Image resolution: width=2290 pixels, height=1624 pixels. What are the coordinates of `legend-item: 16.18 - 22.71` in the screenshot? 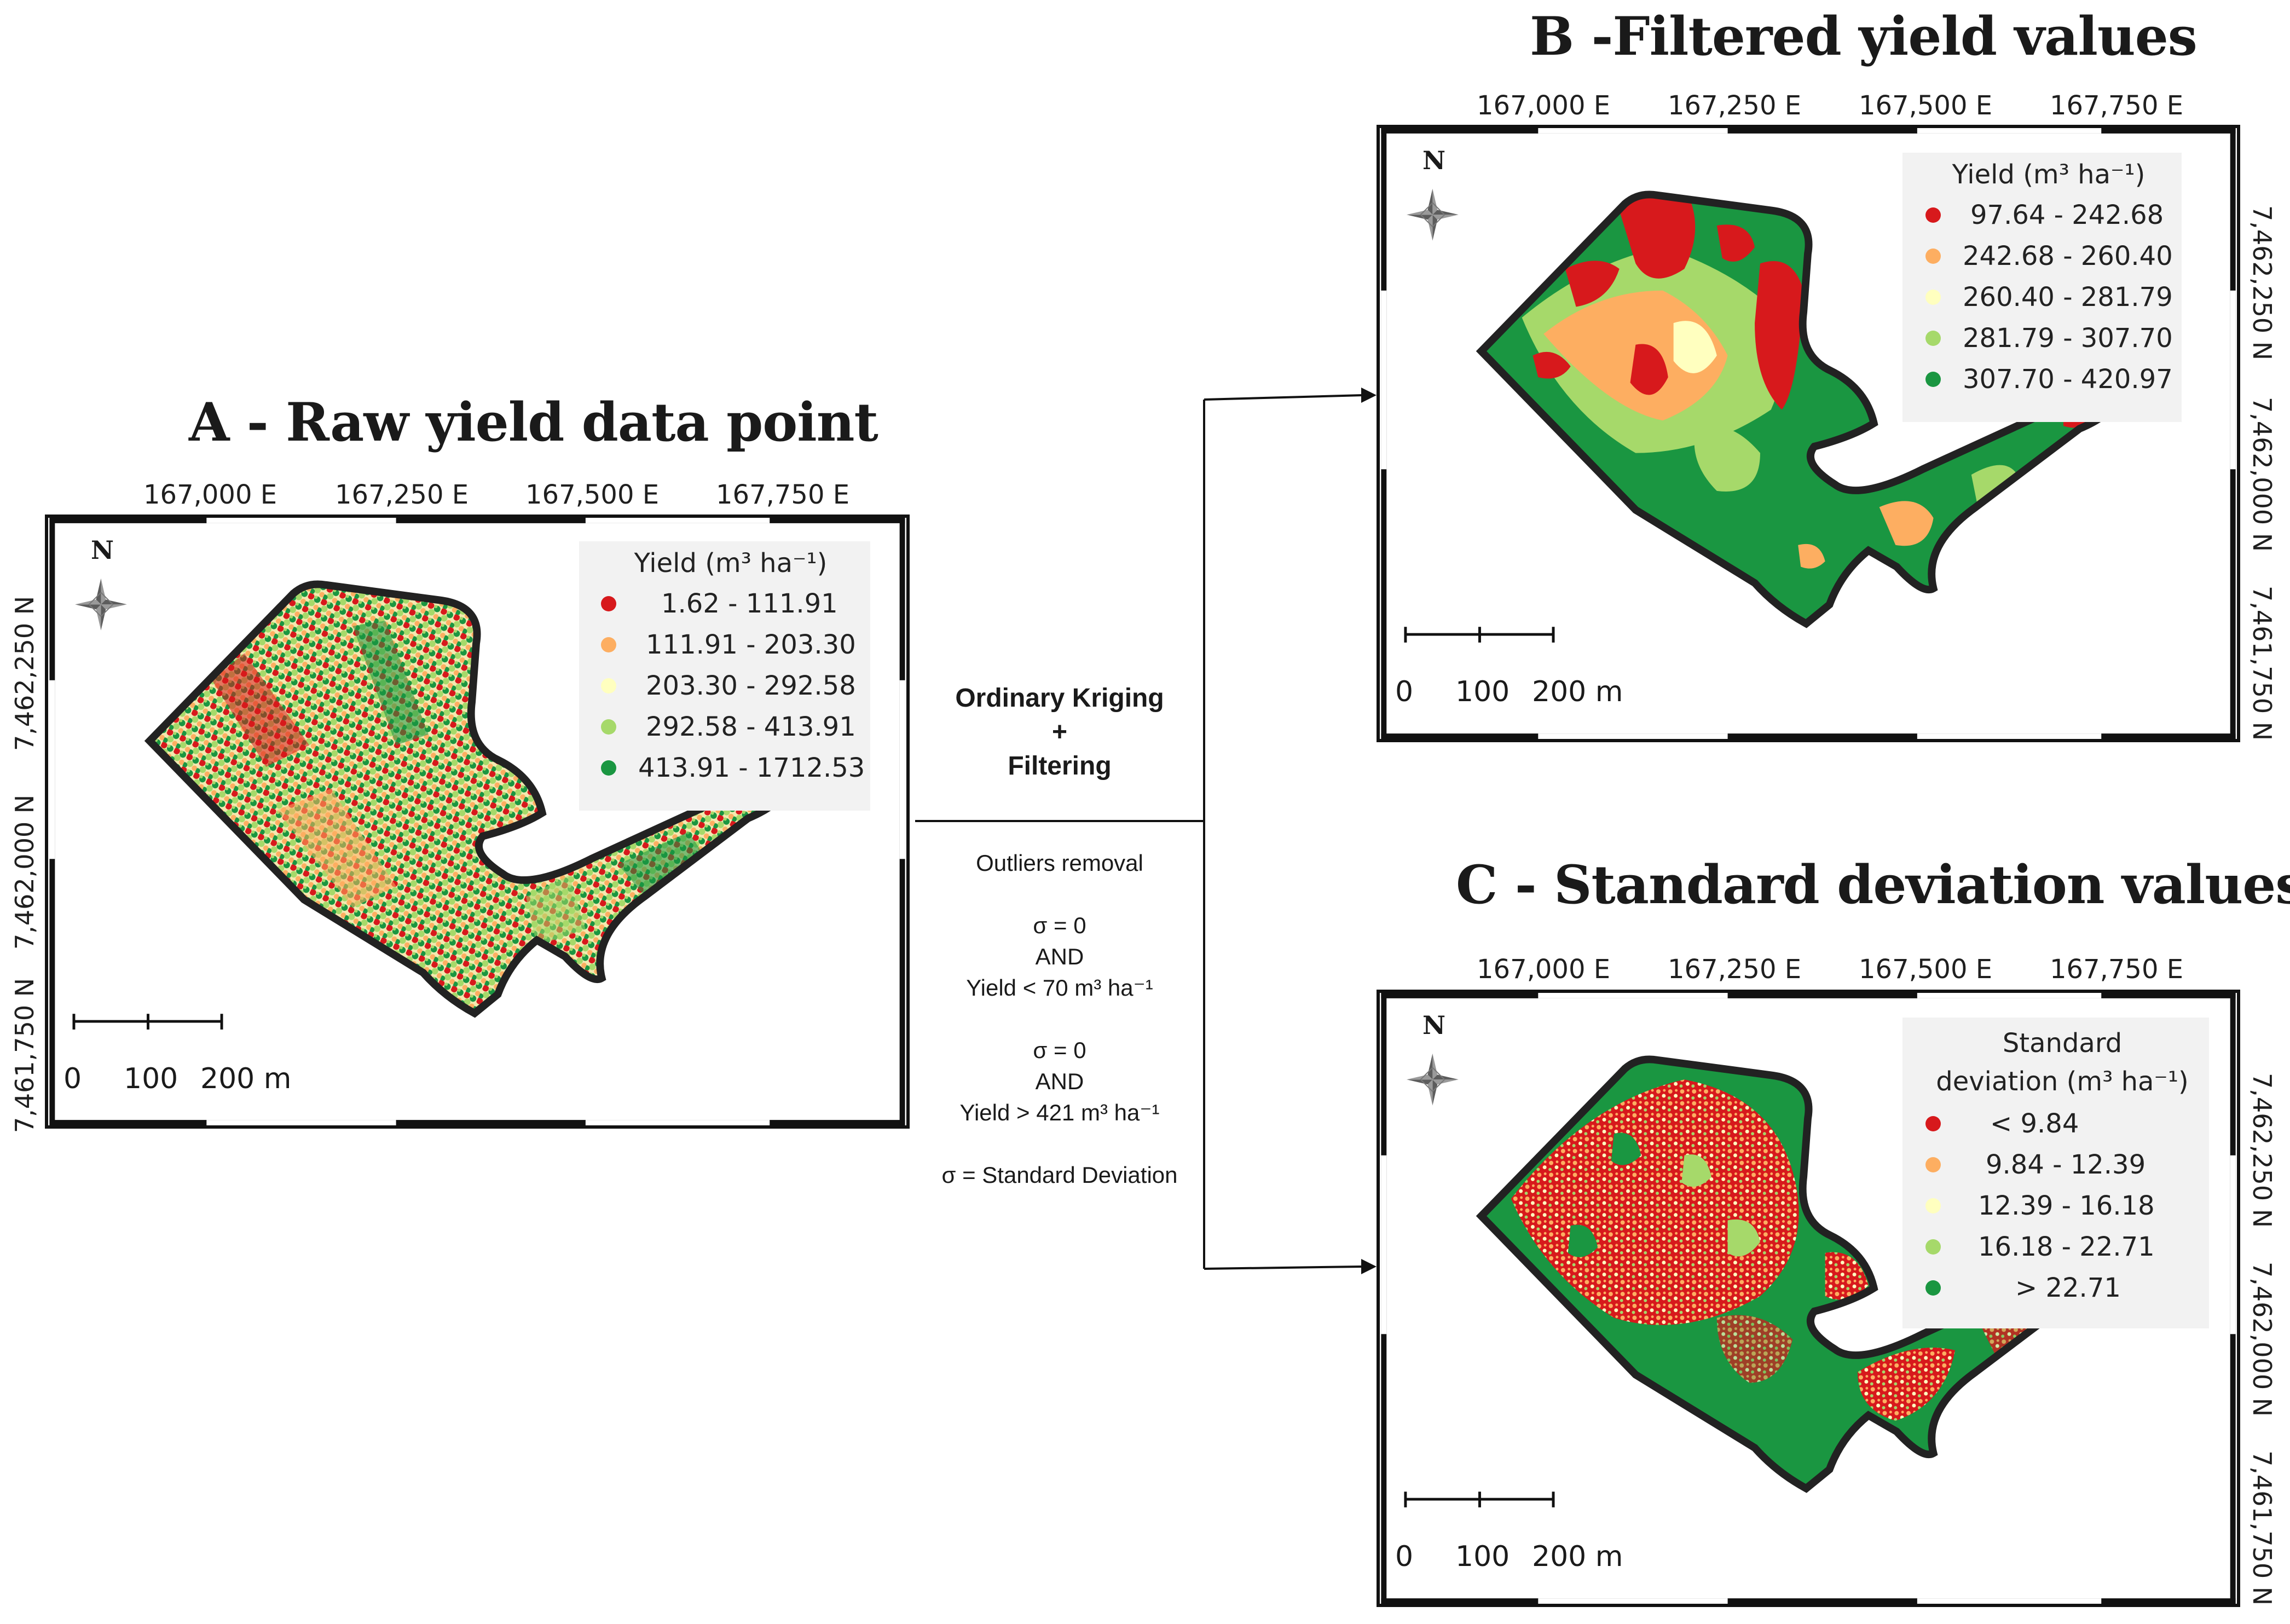 It's located at (2062, 1247).